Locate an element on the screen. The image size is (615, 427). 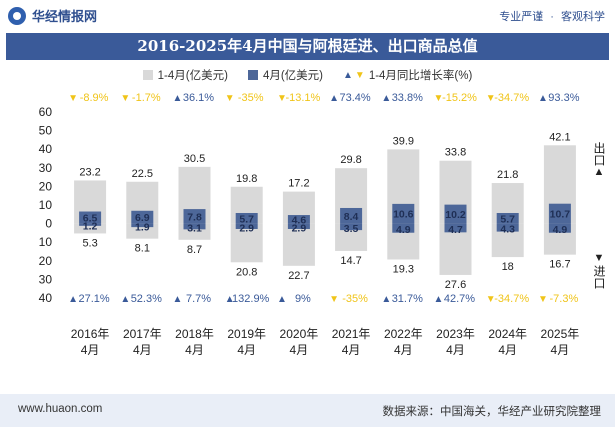
x-category-year: 2017年 is located at coordinates (142, 334).